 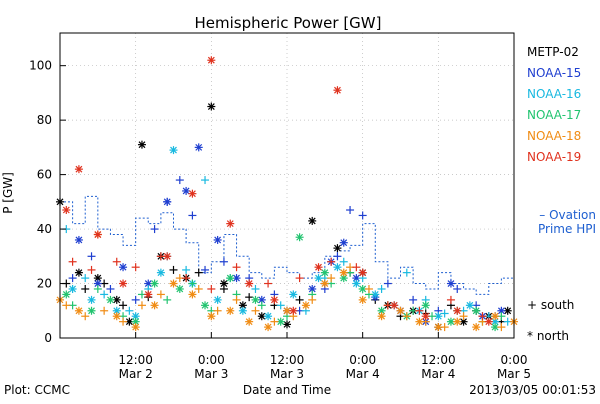 What do you see at coordinates (514, 360) in the screenshot?
I see `x-tick-time-label: 0:00` at bounding box center [514, 360].